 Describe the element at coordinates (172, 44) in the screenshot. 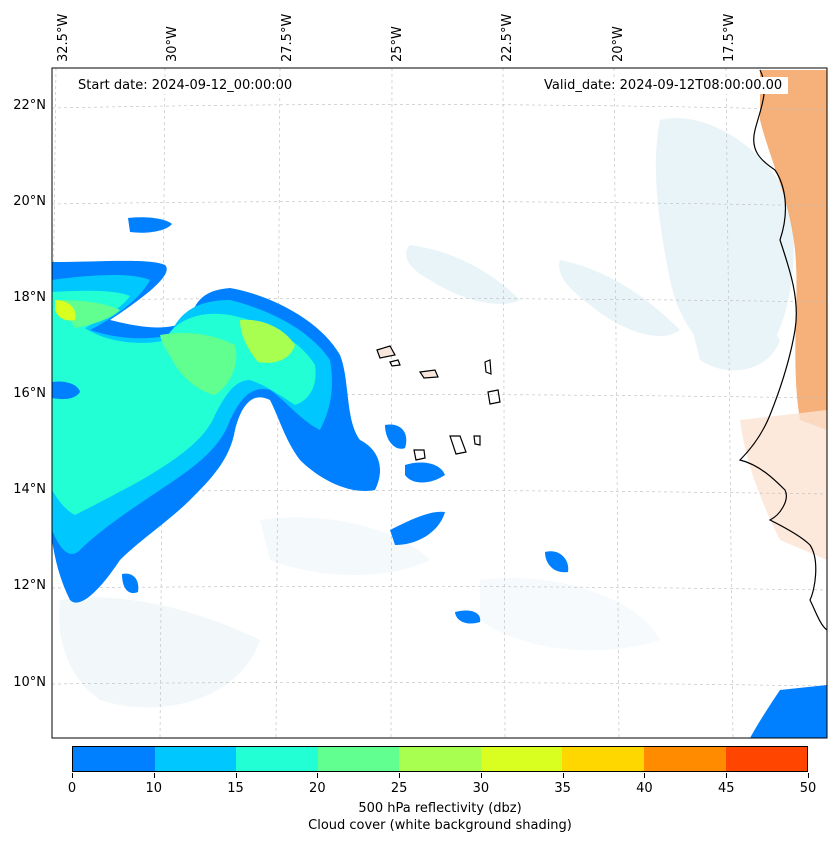

I see `lon-label: 30°W` at that location.